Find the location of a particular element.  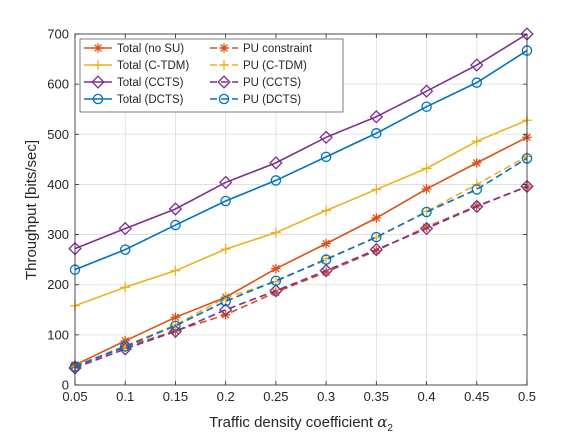

y-tick-label: 500 is located at coordinates (58, 134).